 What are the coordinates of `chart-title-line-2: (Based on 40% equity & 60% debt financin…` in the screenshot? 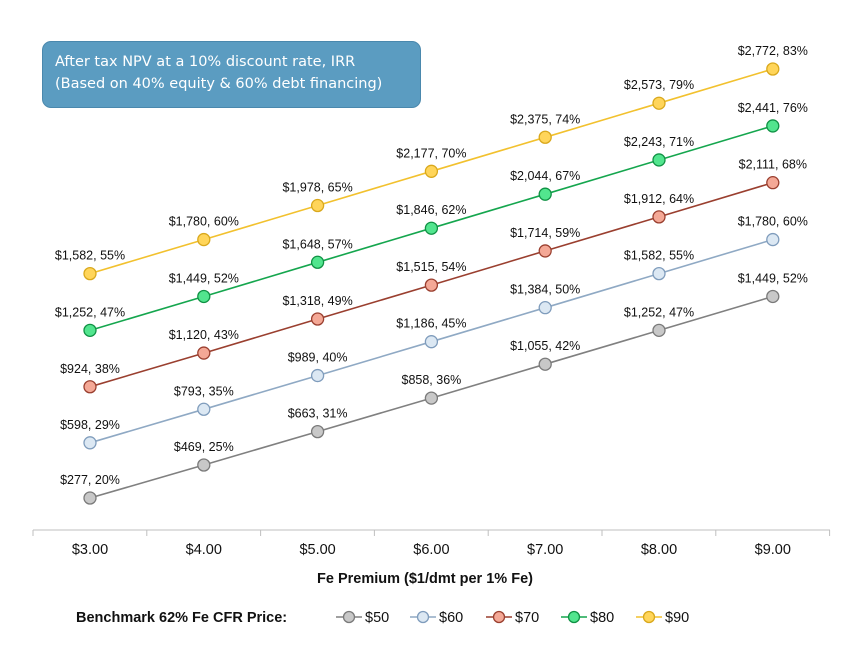 It's located at (219, 84).